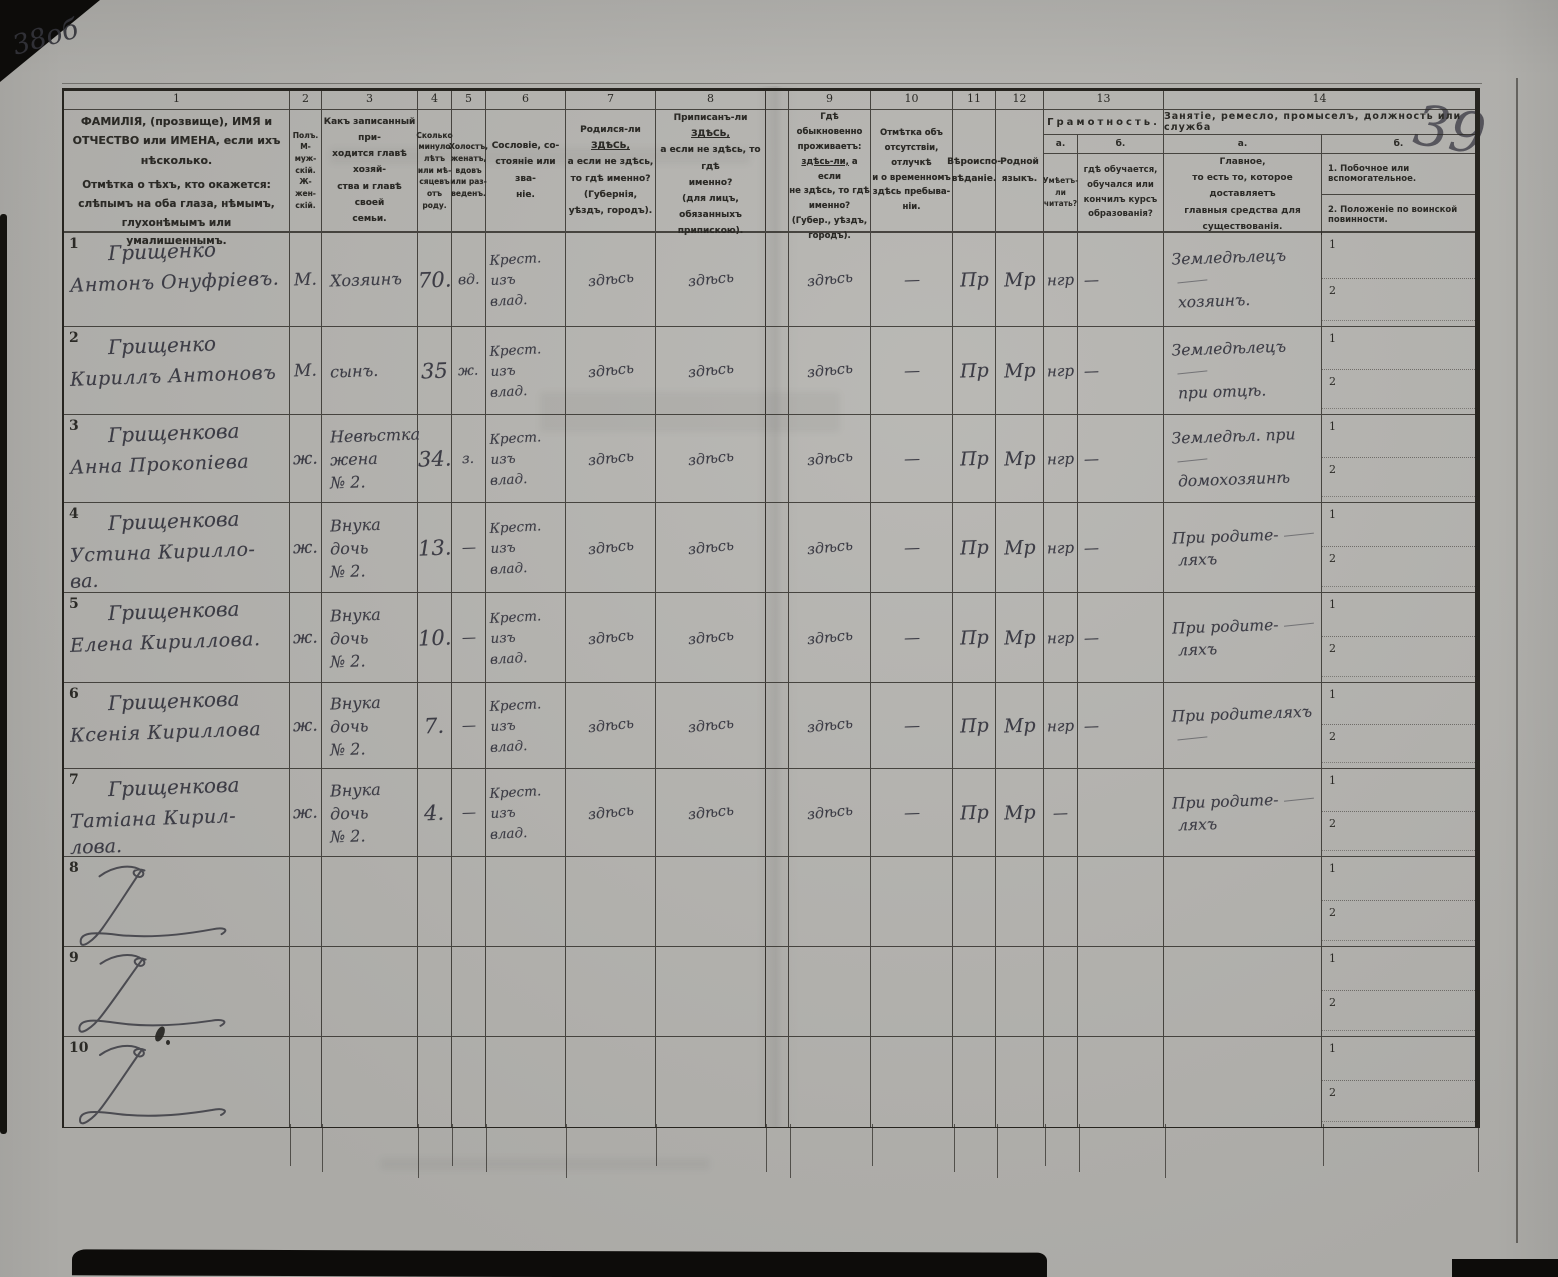  Describe the element at coordinates (469, 279) in the screenshot. I see `cell-marital-status: вд.` at that location.